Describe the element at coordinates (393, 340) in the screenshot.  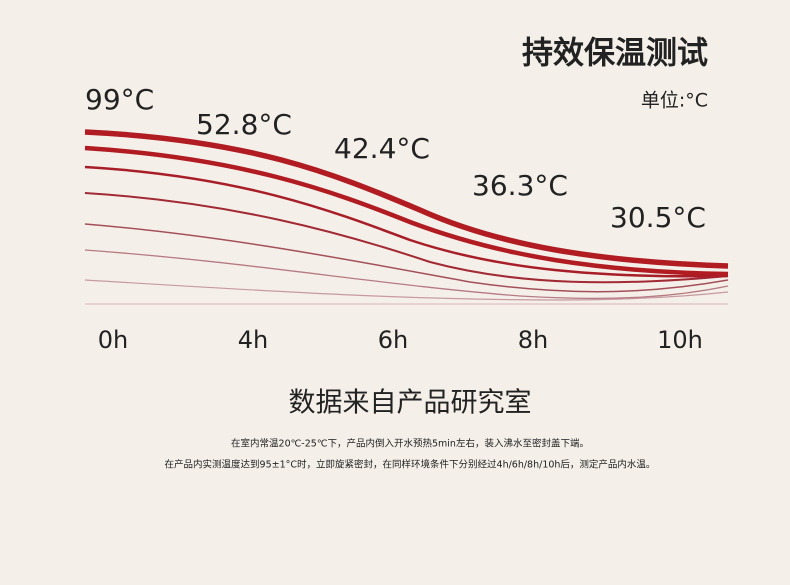
I see `x-tick-label: 6h` at that location.